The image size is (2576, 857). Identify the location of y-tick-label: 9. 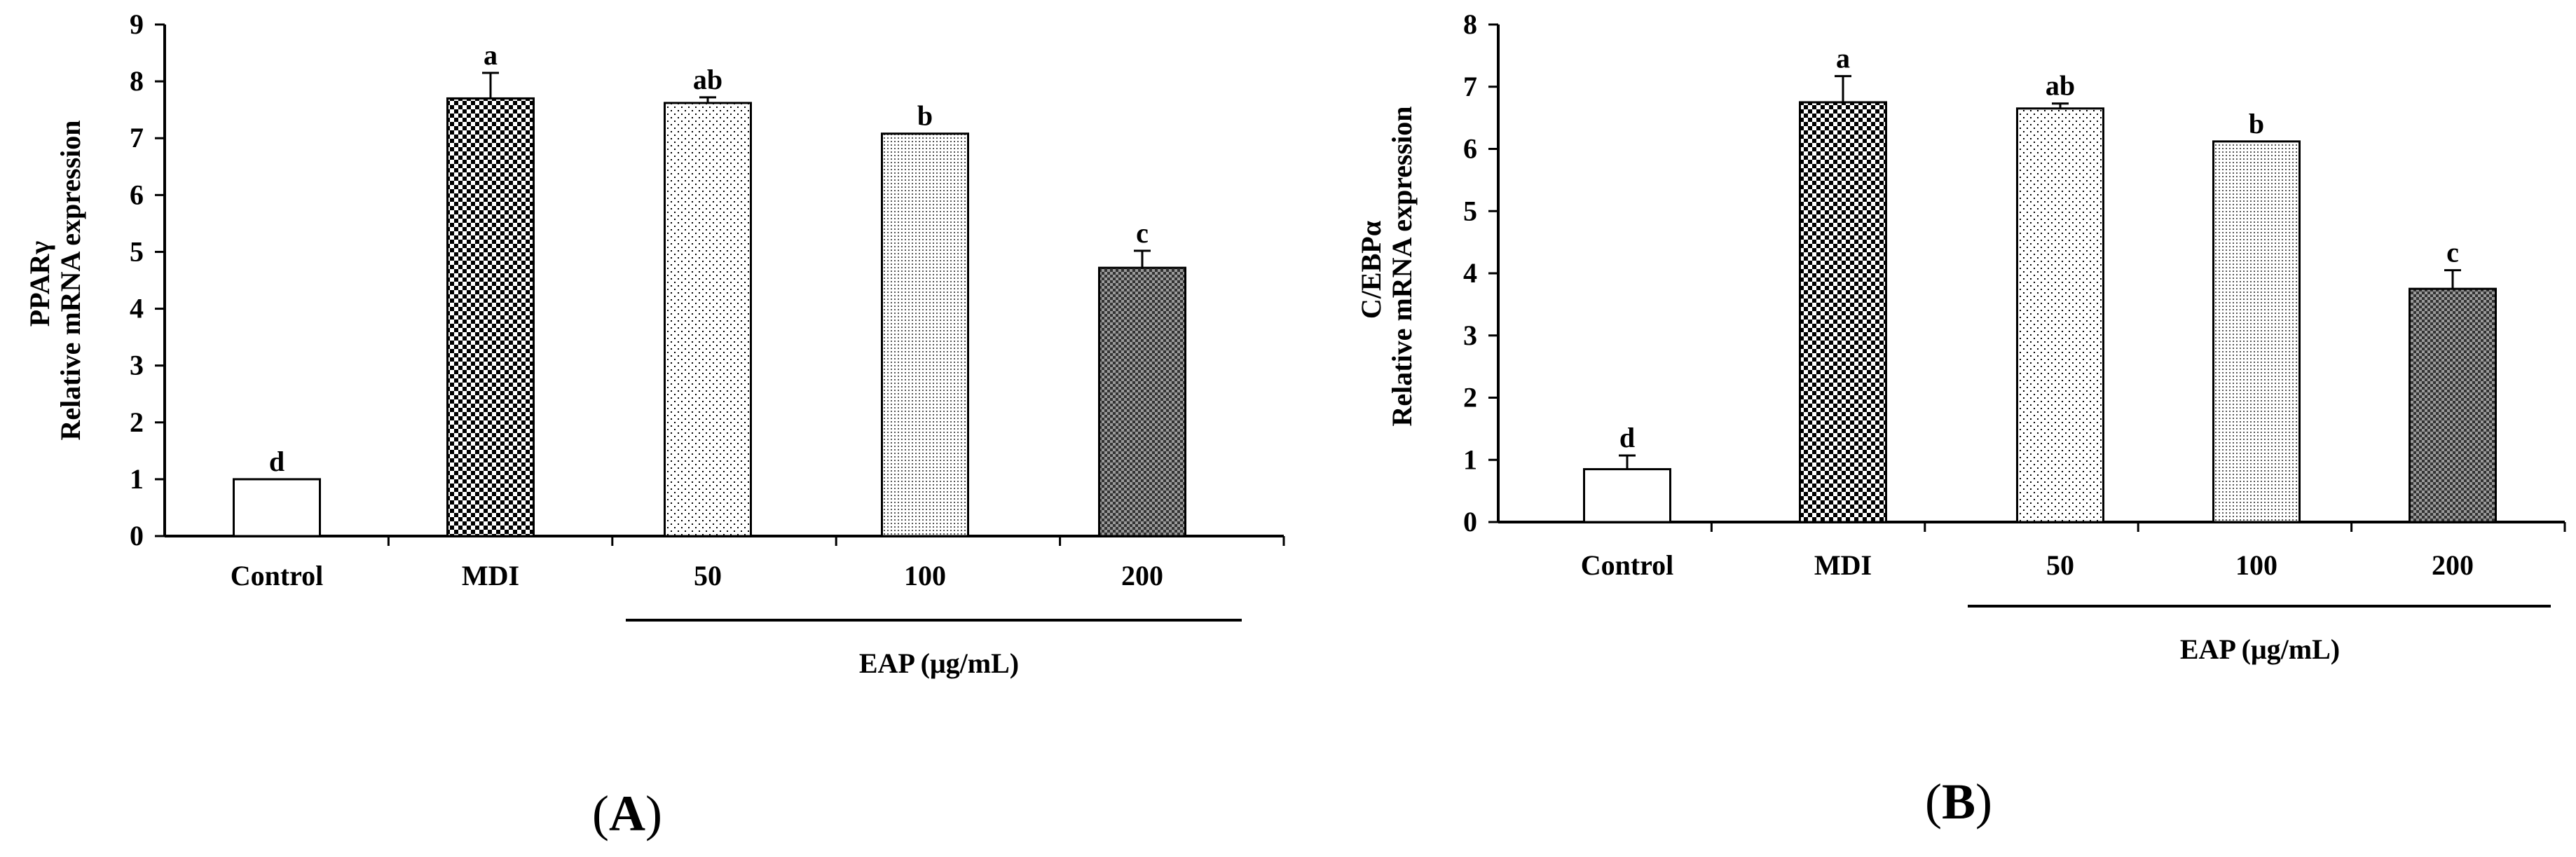
(137, 24).